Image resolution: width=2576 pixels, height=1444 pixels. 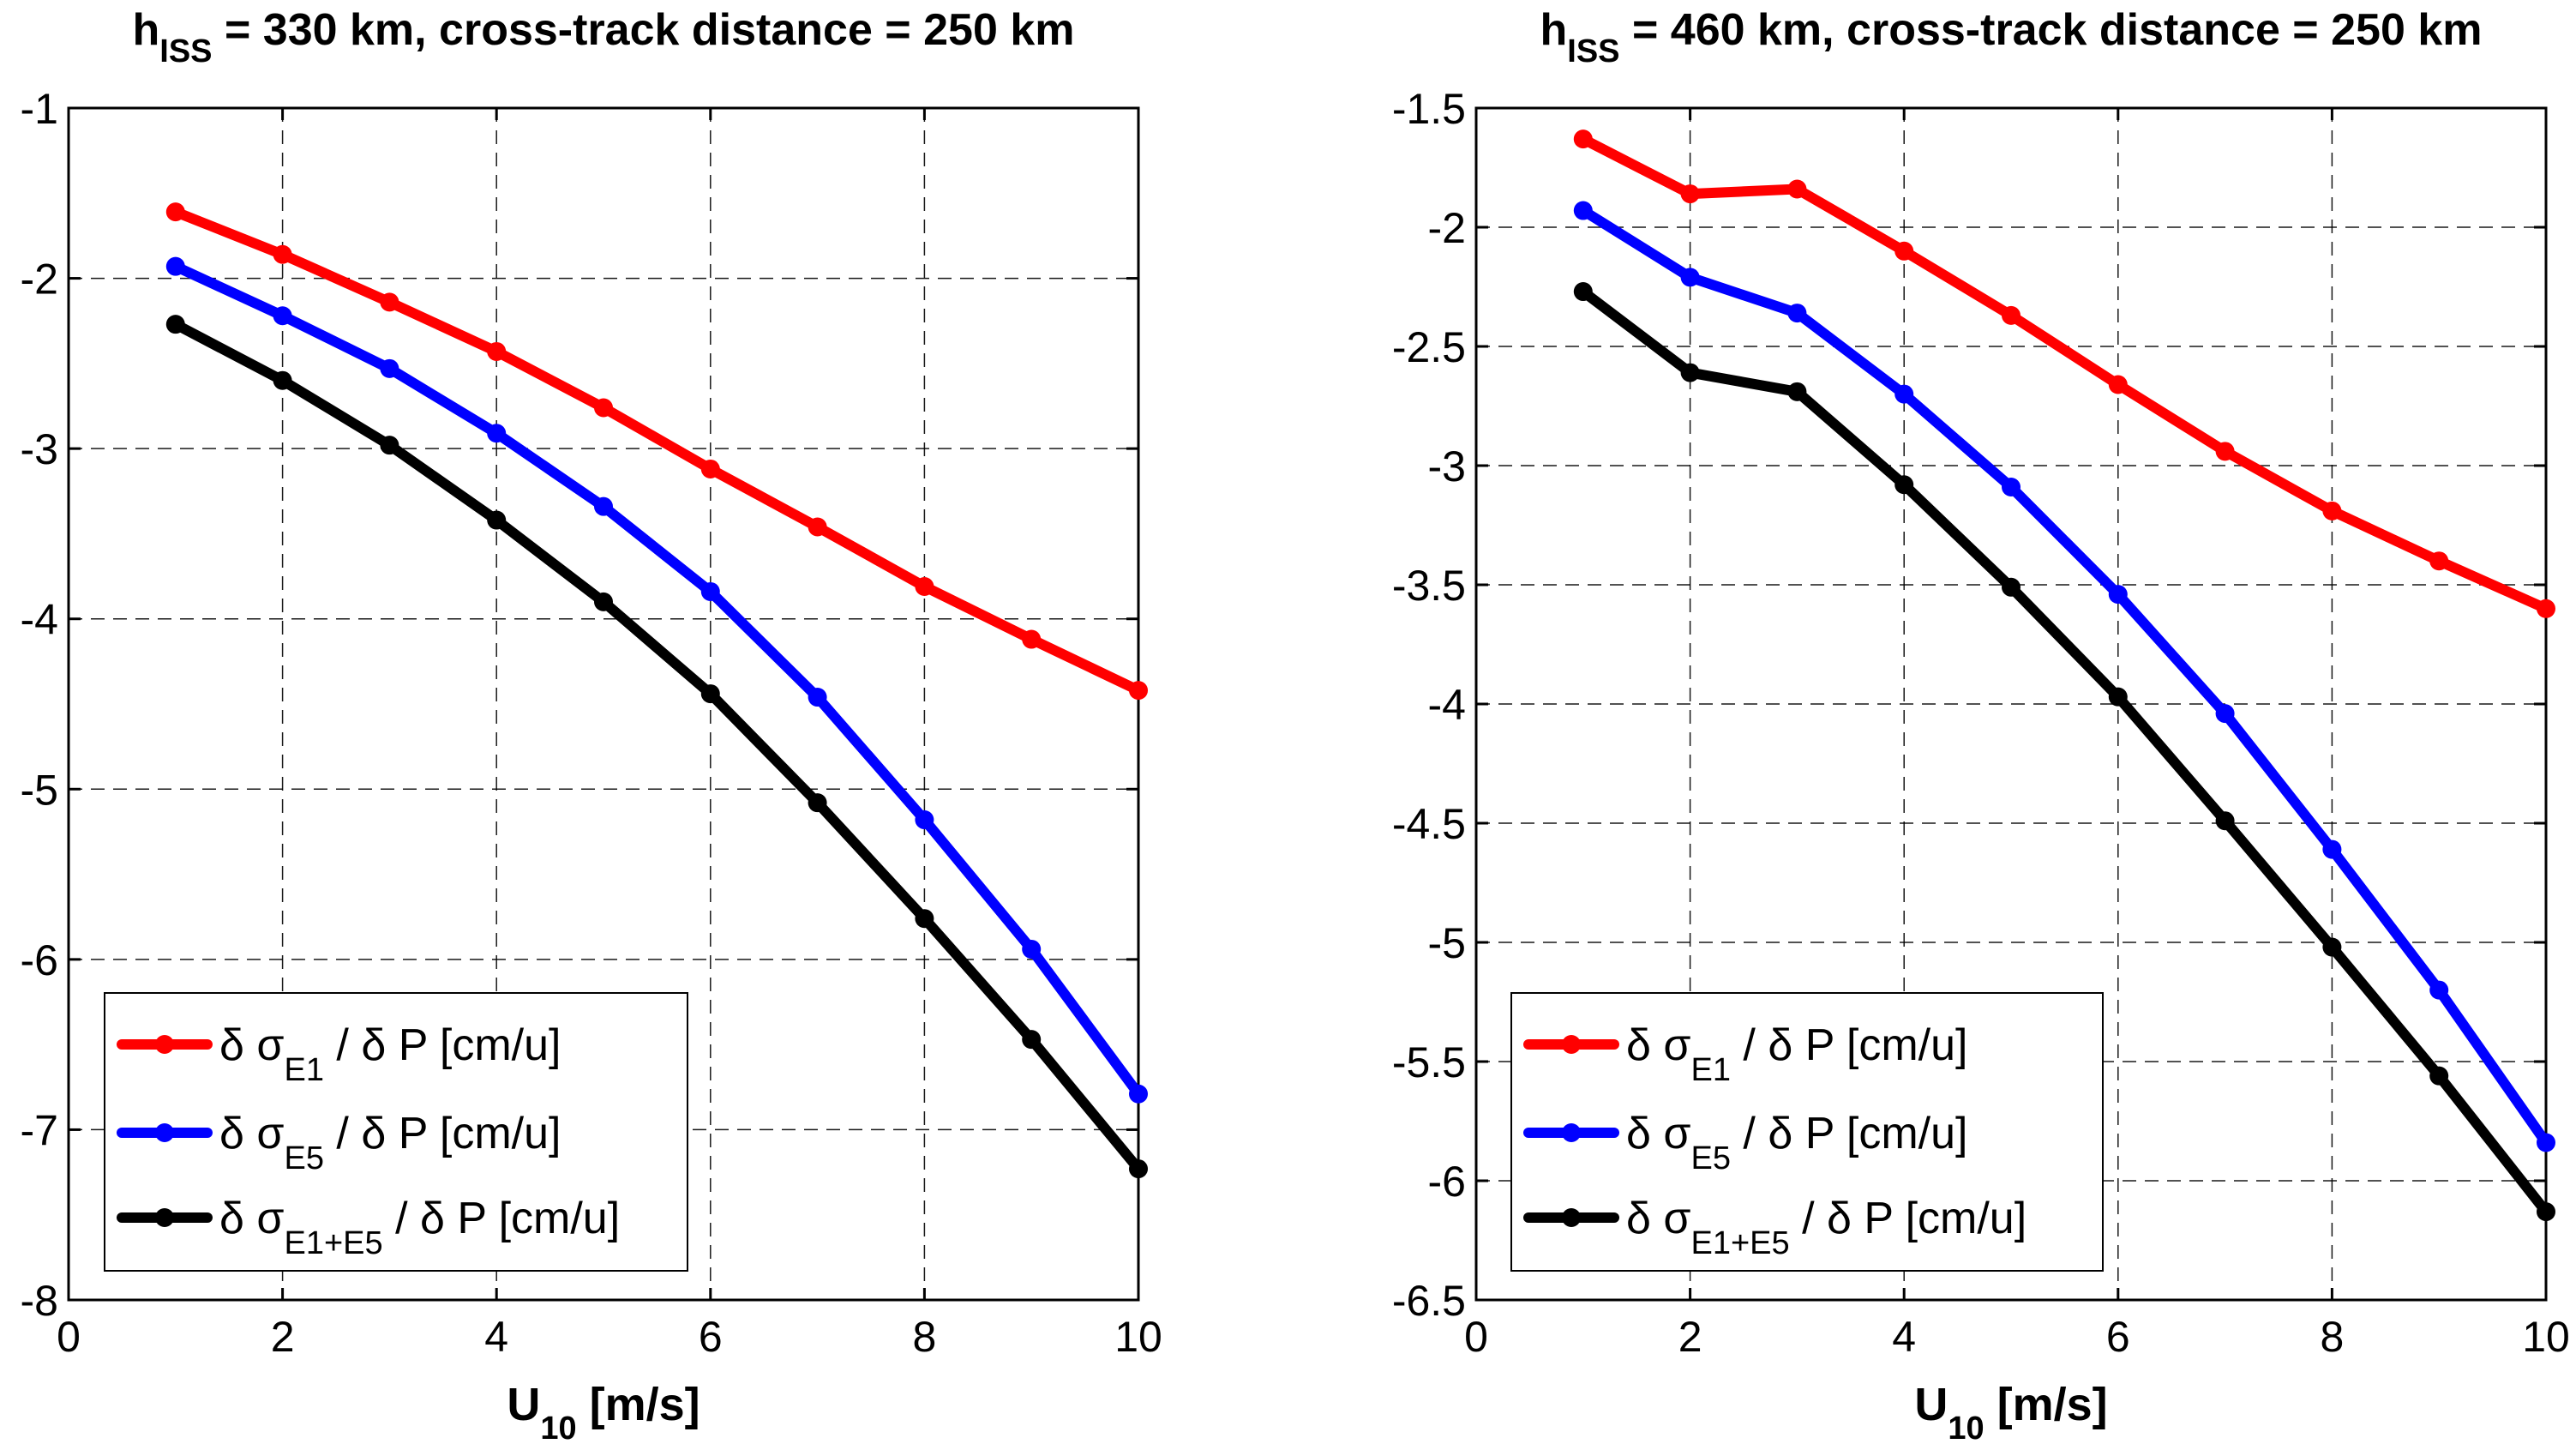 I want to click on title-subscript: ISS, so click(x=185, y=51).